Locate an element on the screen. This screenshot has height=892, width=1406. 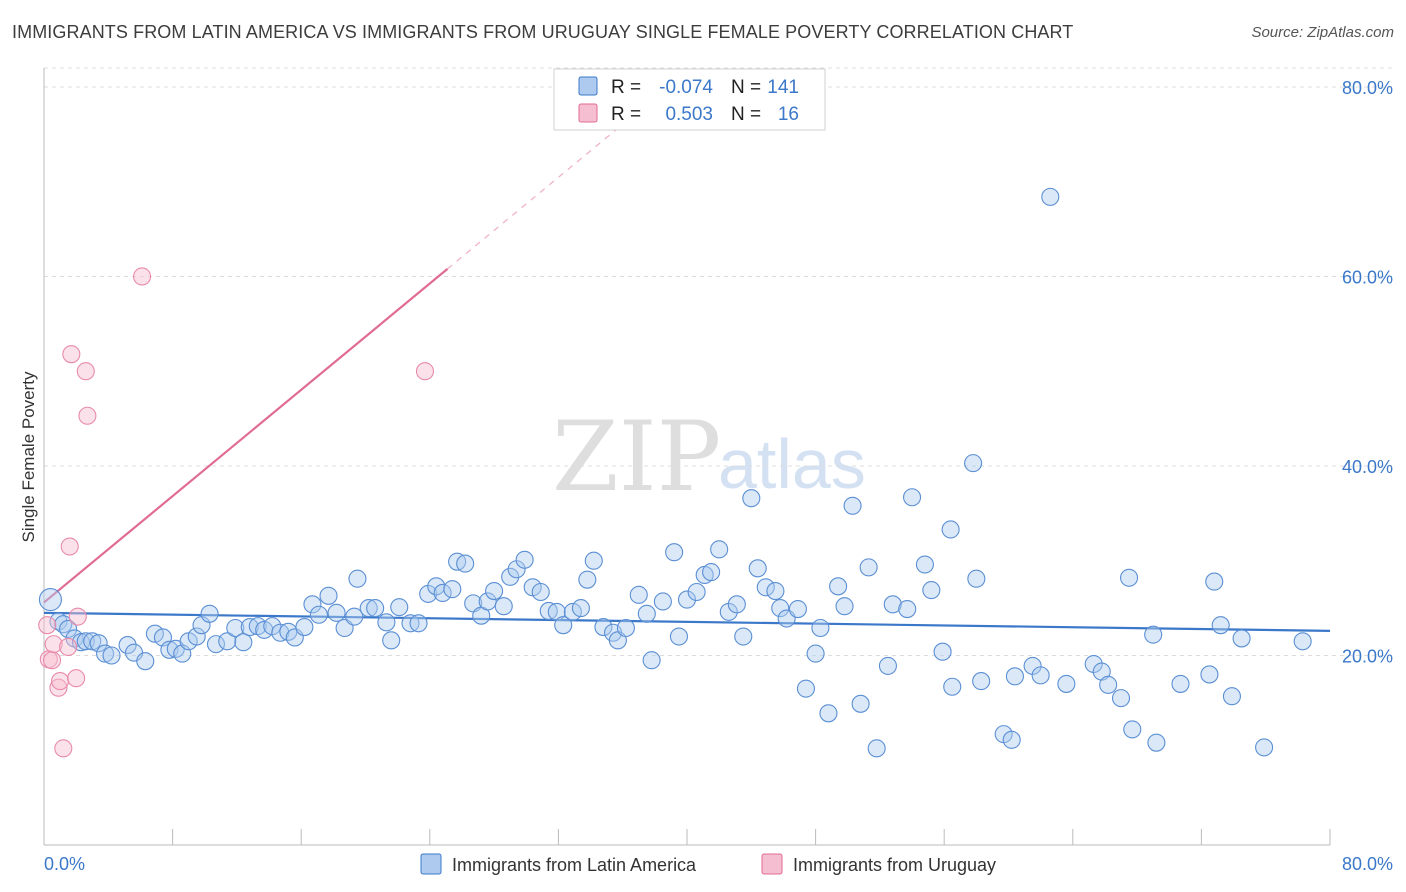
legend-box is located at coordinates (689, 99).